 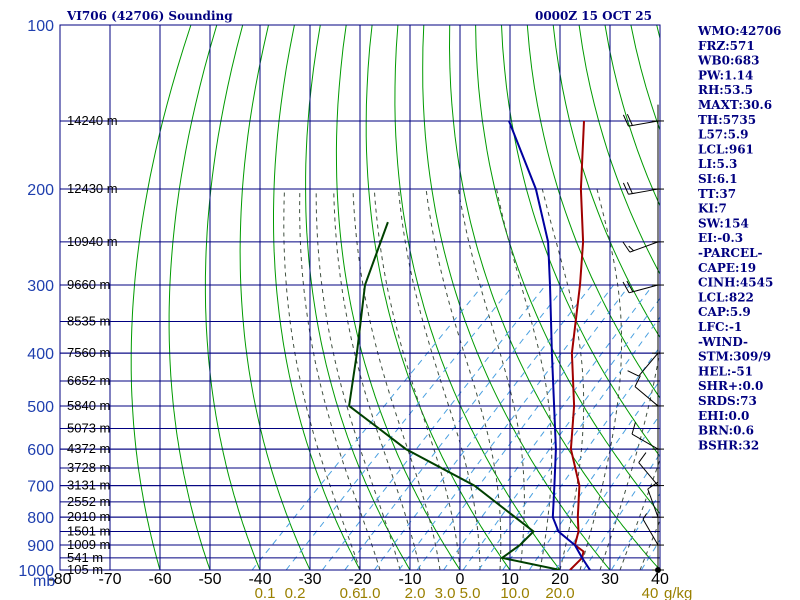 What do you see at coordinates (415, 592) in the screenshot?
I see `mixing-ratio-label: 2.0` at bounding box center [415, 592].